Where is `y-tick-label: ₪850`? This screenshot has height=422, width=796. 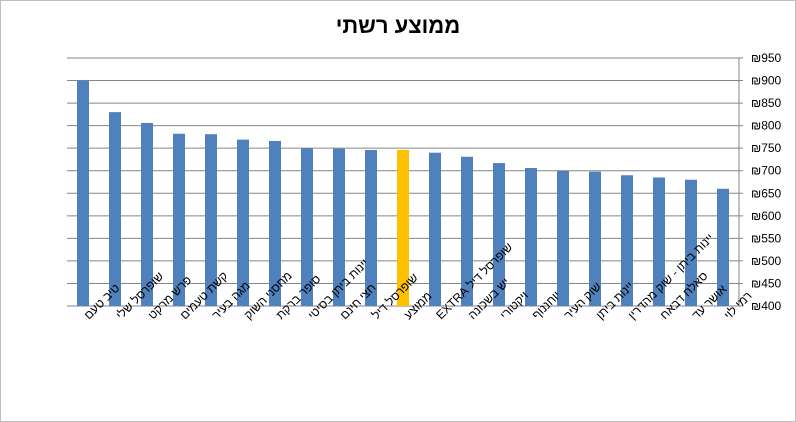
y-tick-label: ₪850 is located at coordinates (766, 103).